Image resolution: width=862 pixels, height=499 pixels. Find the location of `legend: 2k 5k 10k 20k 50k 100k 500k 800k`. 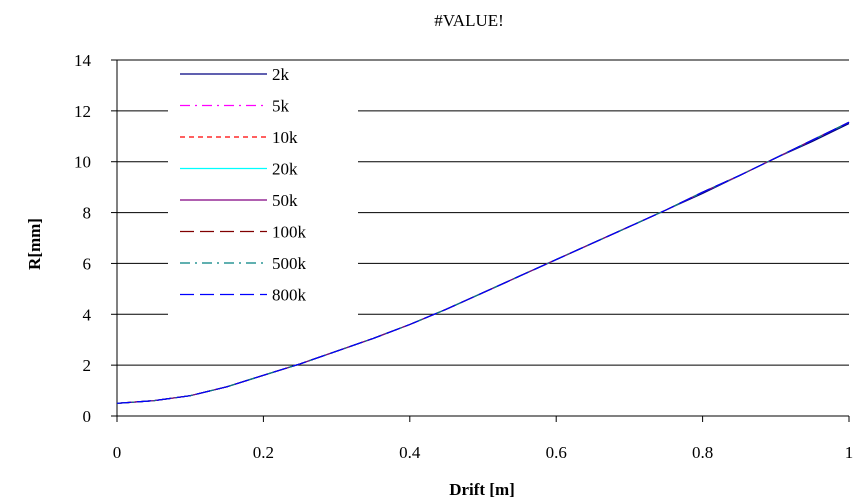

legend: 2k 5k 10k 20k 50k 100k 500k 800k is located at coordinates (263, 190).